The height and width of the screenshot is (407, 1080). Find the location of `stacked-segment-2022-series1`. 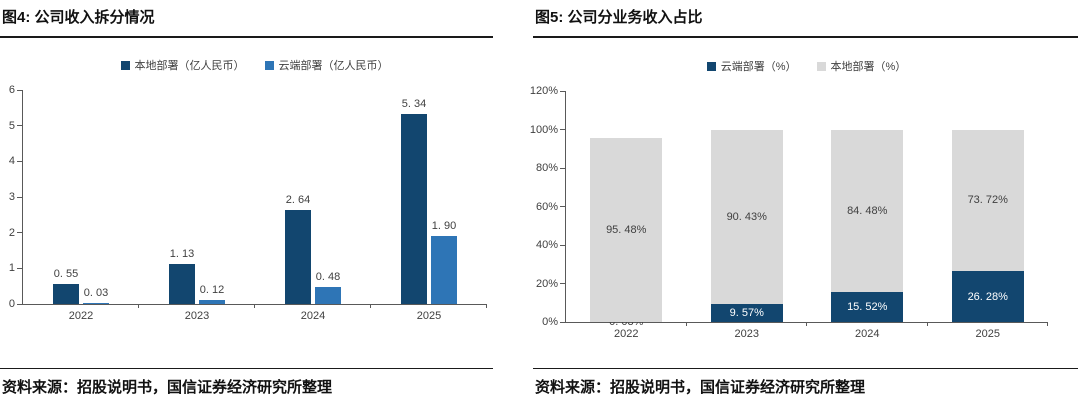

stacked-segment-2022-series1 is located at coordinates (626, 230).